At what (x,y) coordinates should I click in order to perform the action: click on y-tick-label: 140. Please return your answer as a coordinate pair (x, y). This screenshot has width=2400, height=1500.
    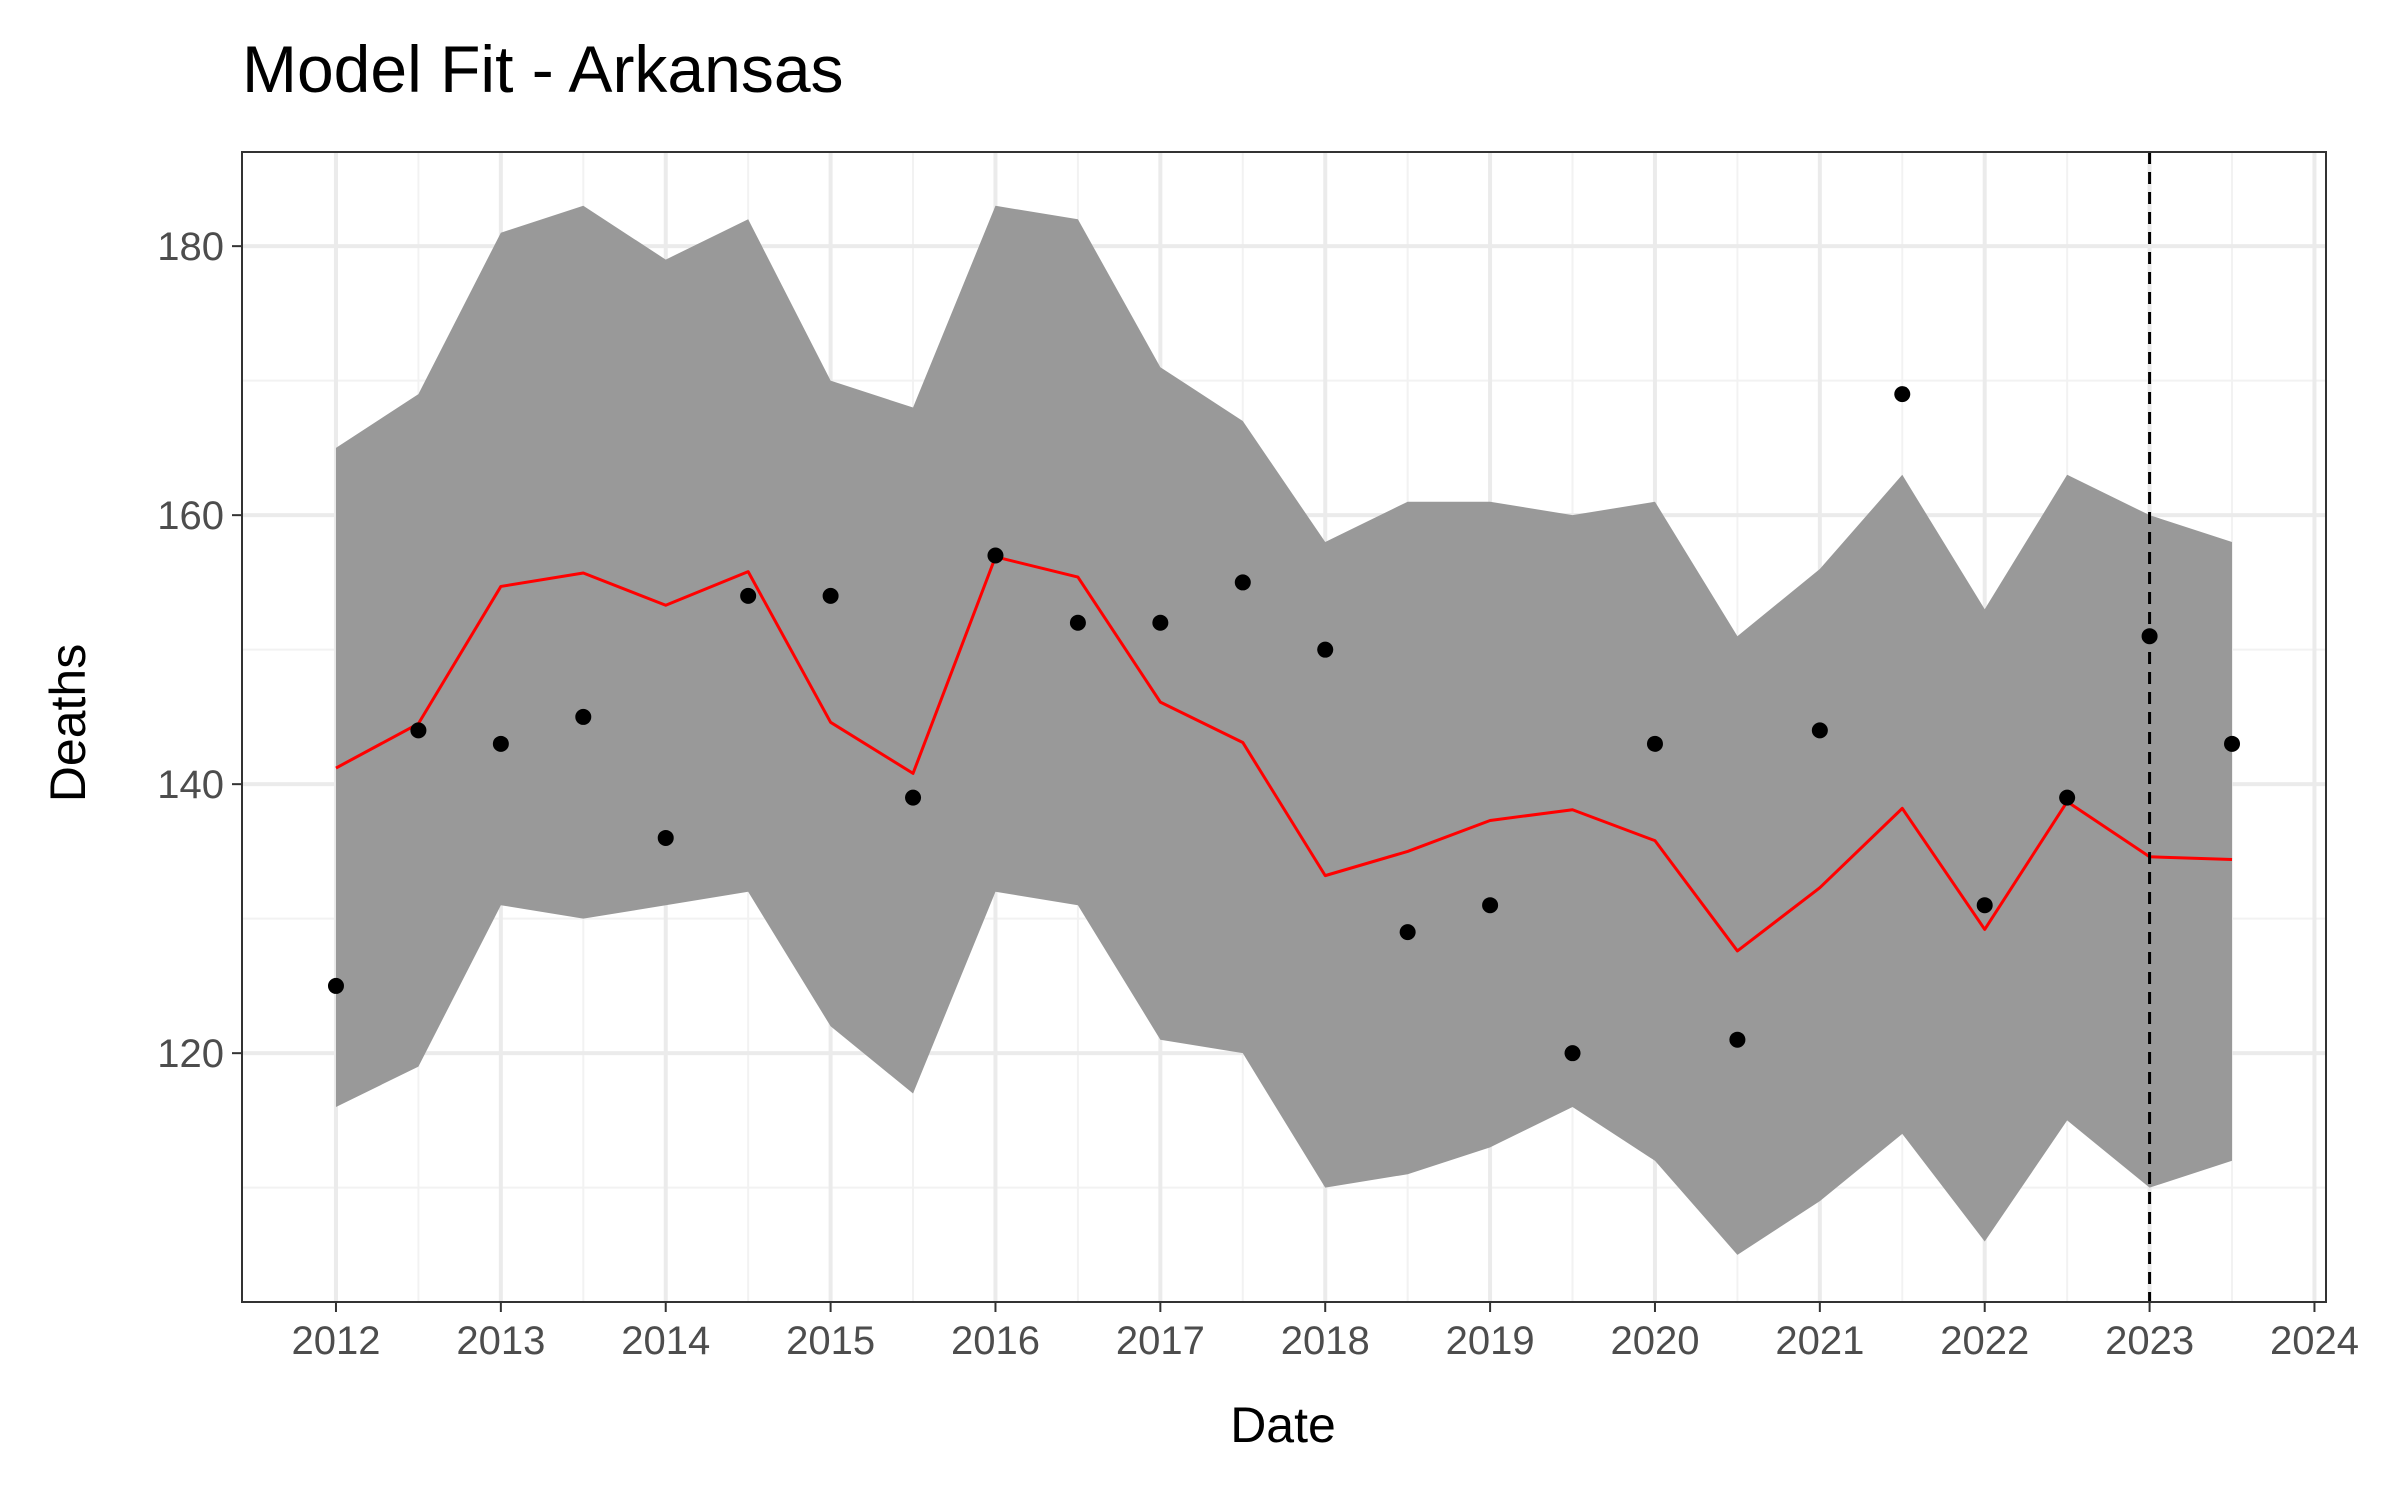
    Looking at the image, I should click on (190, 785).